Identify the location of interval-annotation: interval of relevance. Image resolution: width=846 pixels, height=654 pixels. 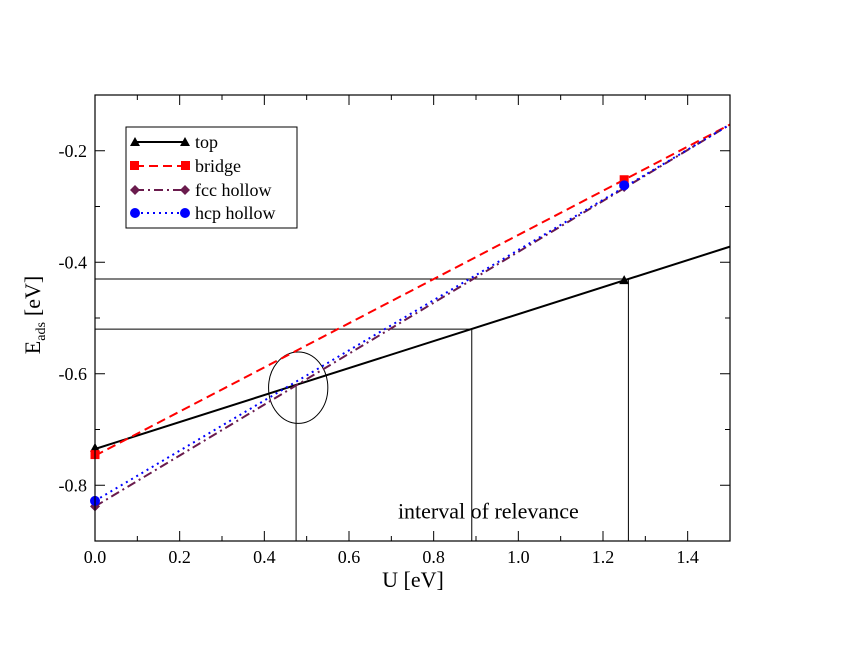
(488, 511).